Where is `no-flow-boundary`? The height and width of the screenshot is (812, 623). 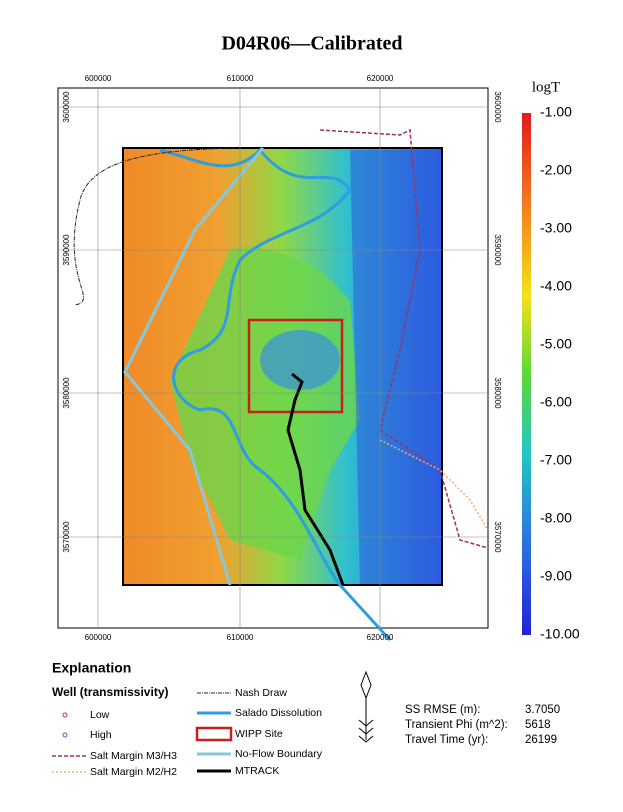 no-flow-boundary is located at coordinates (194, 366).